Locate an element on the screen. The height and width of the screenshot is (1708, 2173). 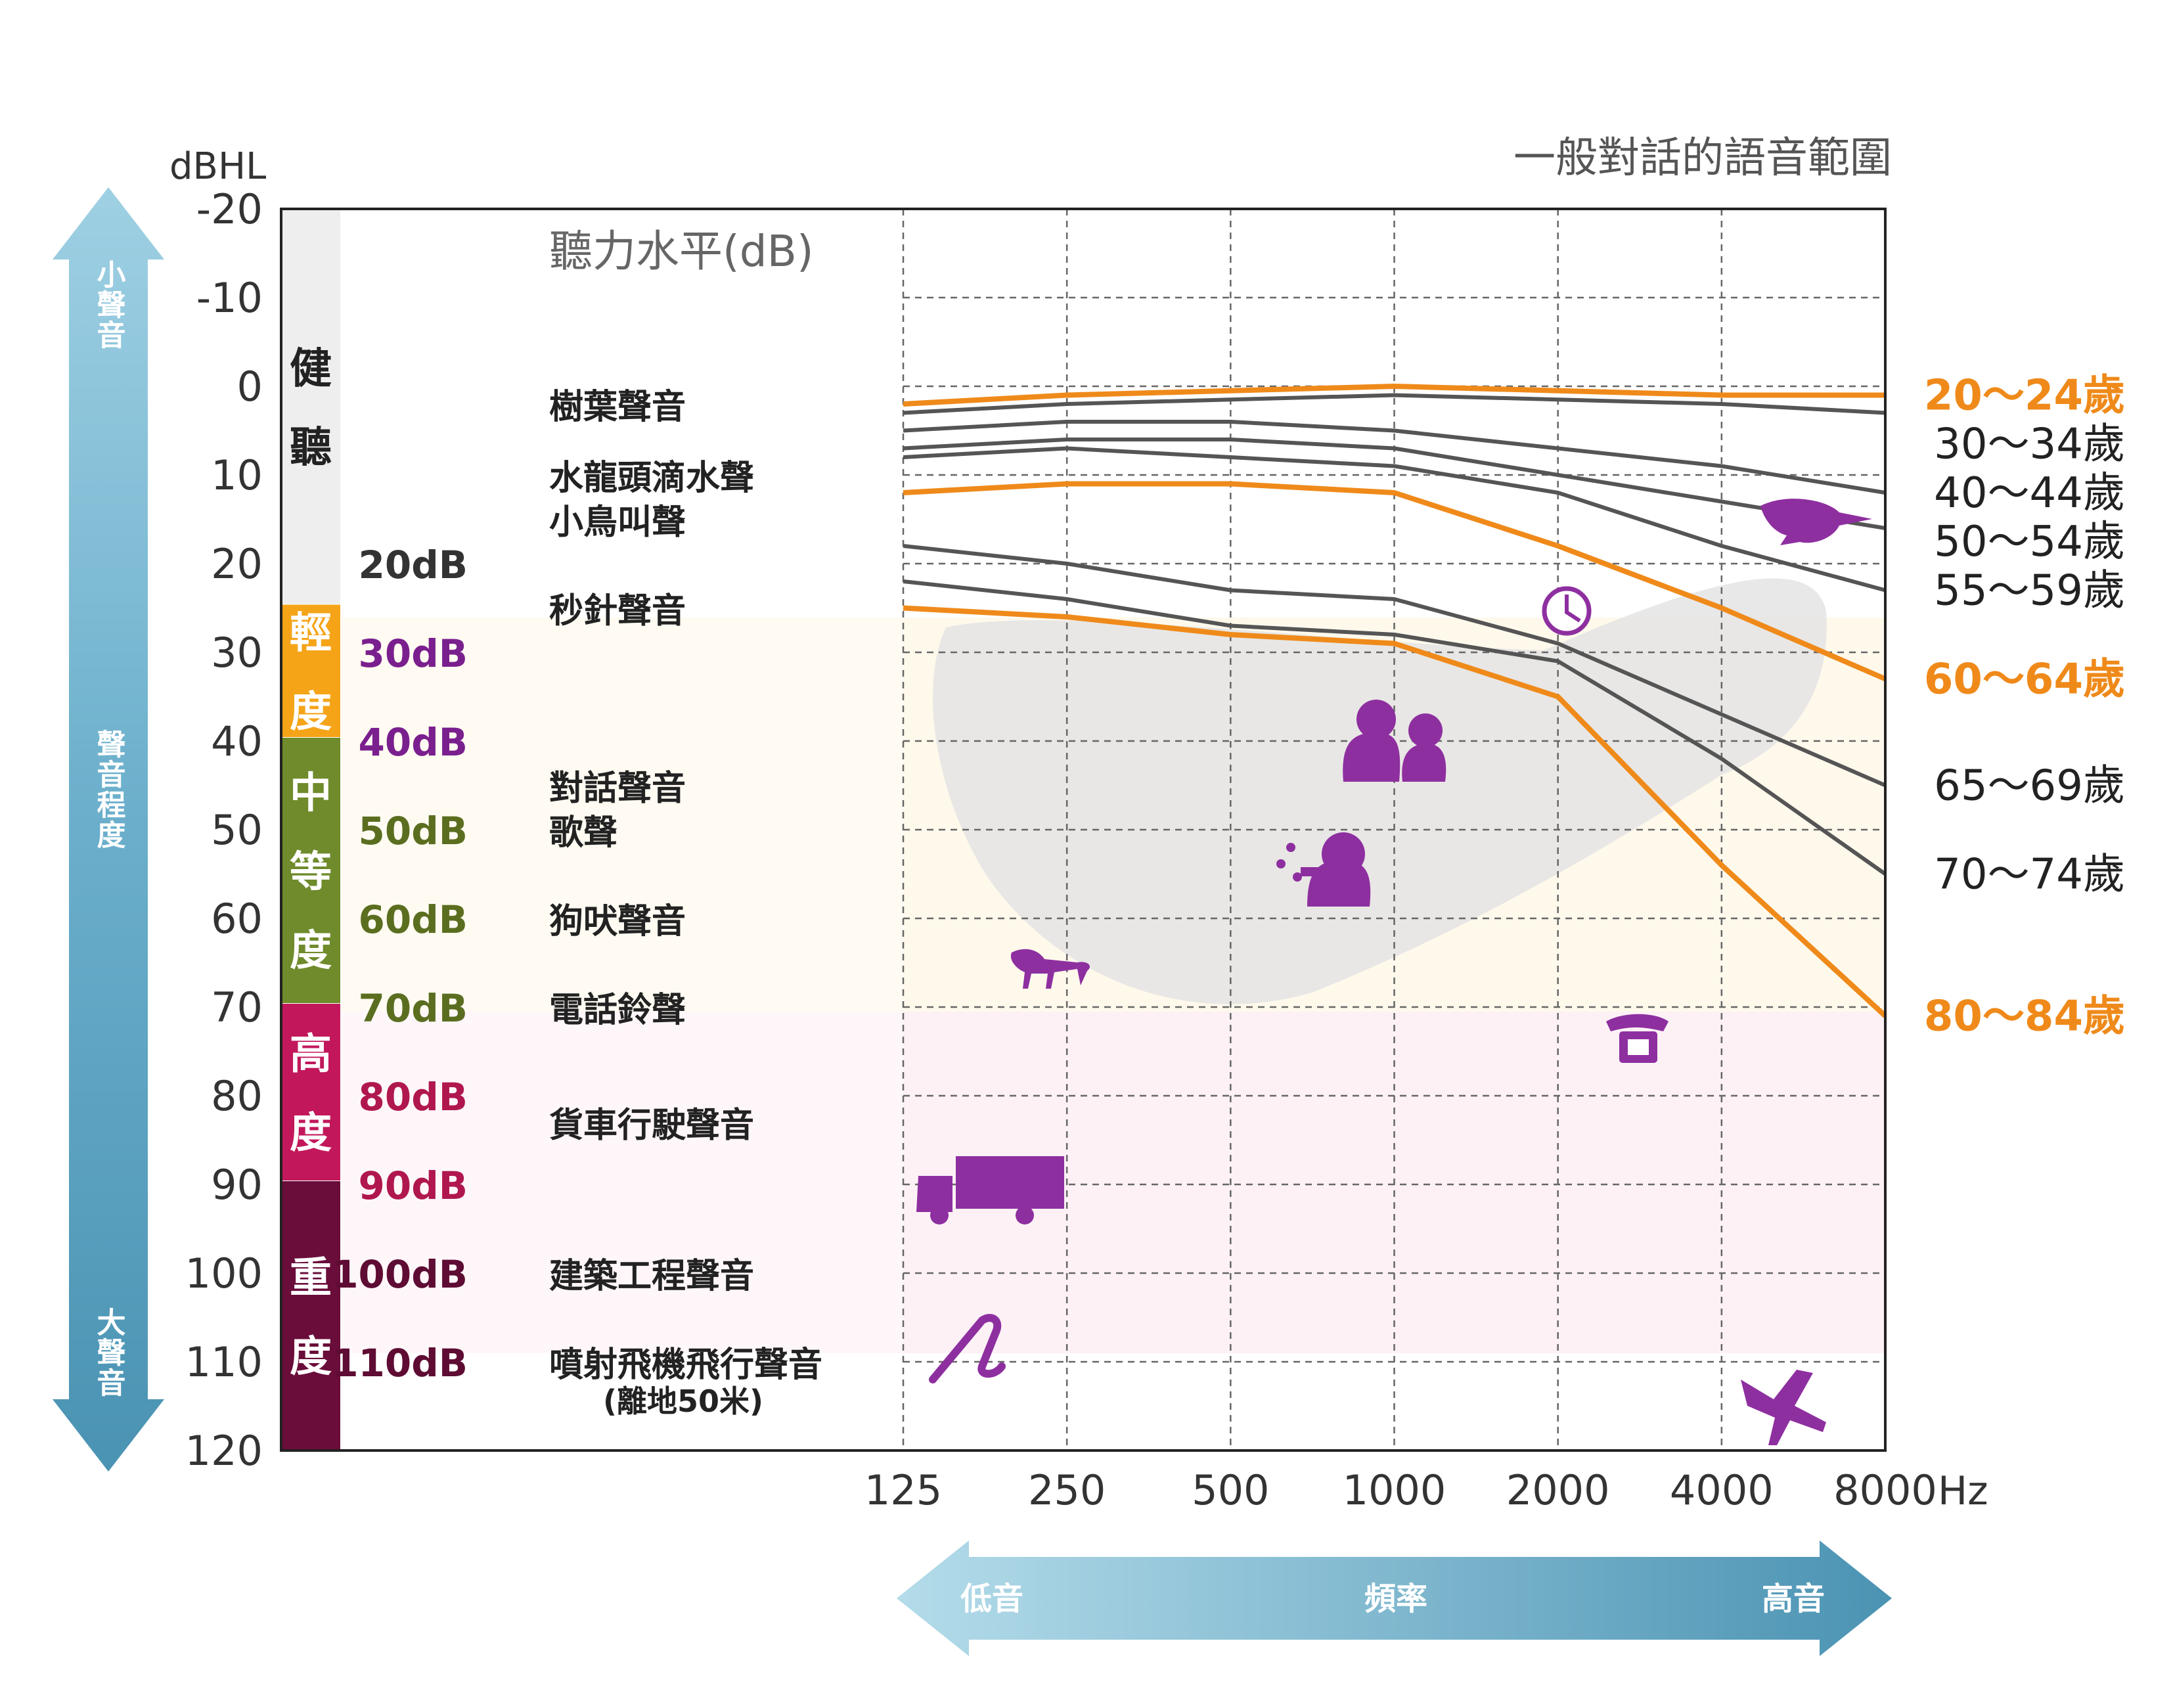
x-tick-label: 250 is located at coordinates (1067, 1490).